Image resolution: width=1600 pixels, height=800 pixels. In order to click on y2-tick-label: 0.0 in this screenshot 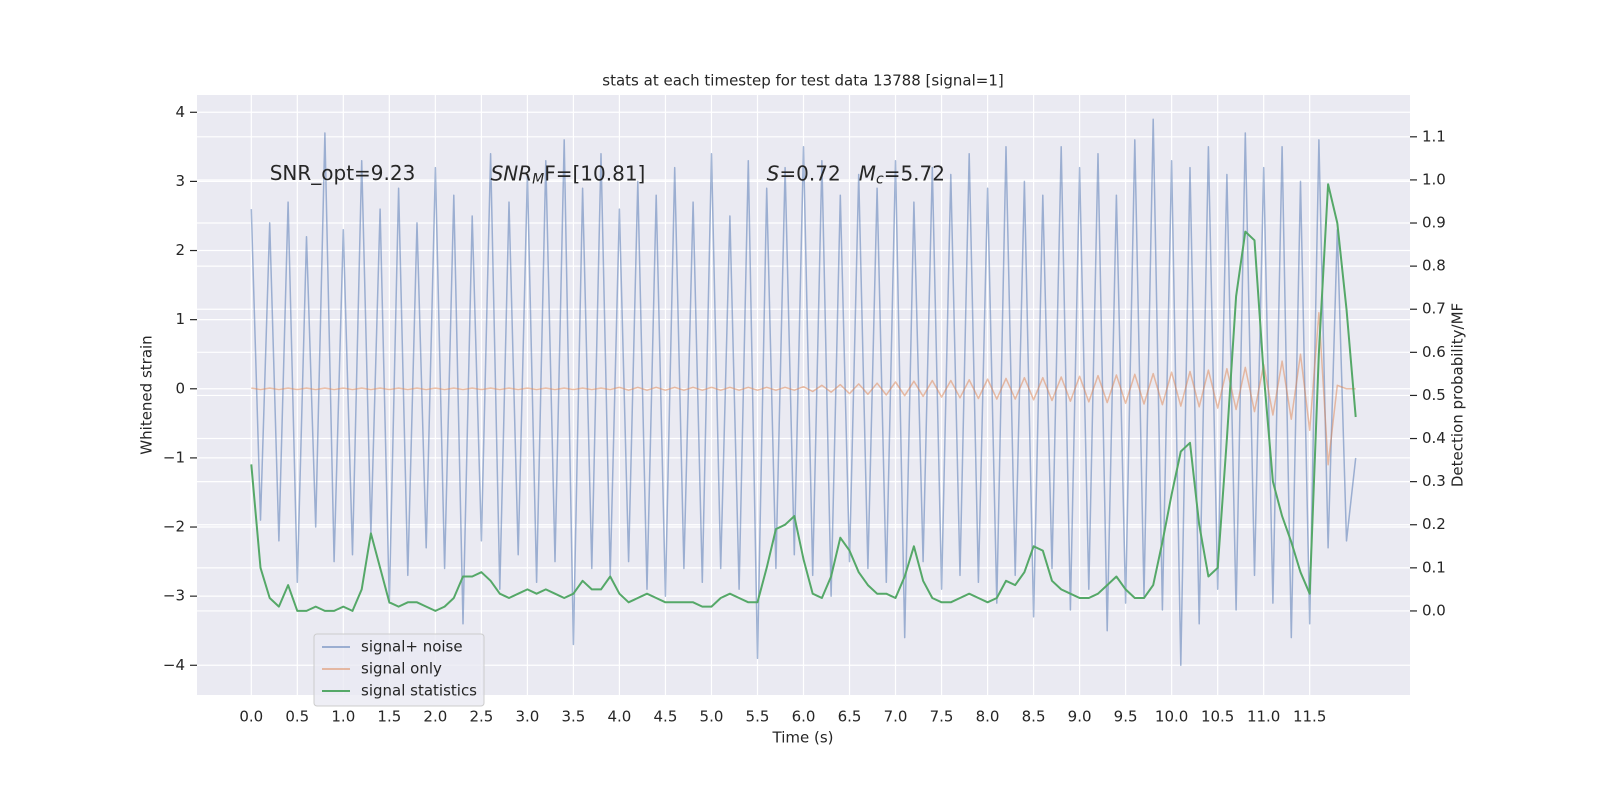, I will do `click(1434, 610)`.